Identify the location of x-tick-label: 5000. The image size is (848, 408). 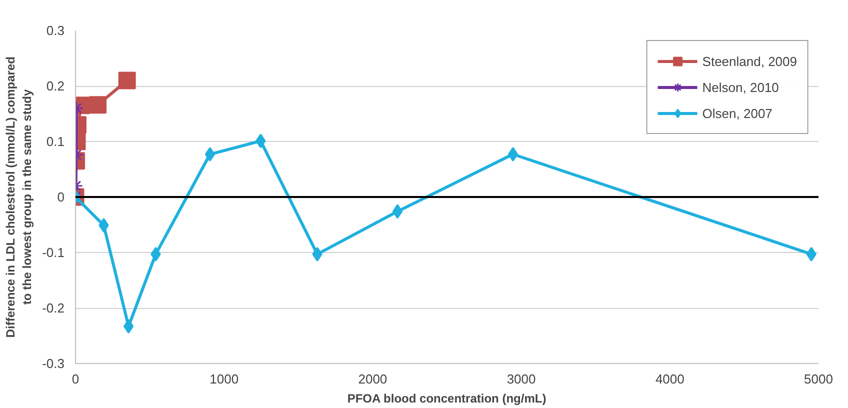
(818, 379).